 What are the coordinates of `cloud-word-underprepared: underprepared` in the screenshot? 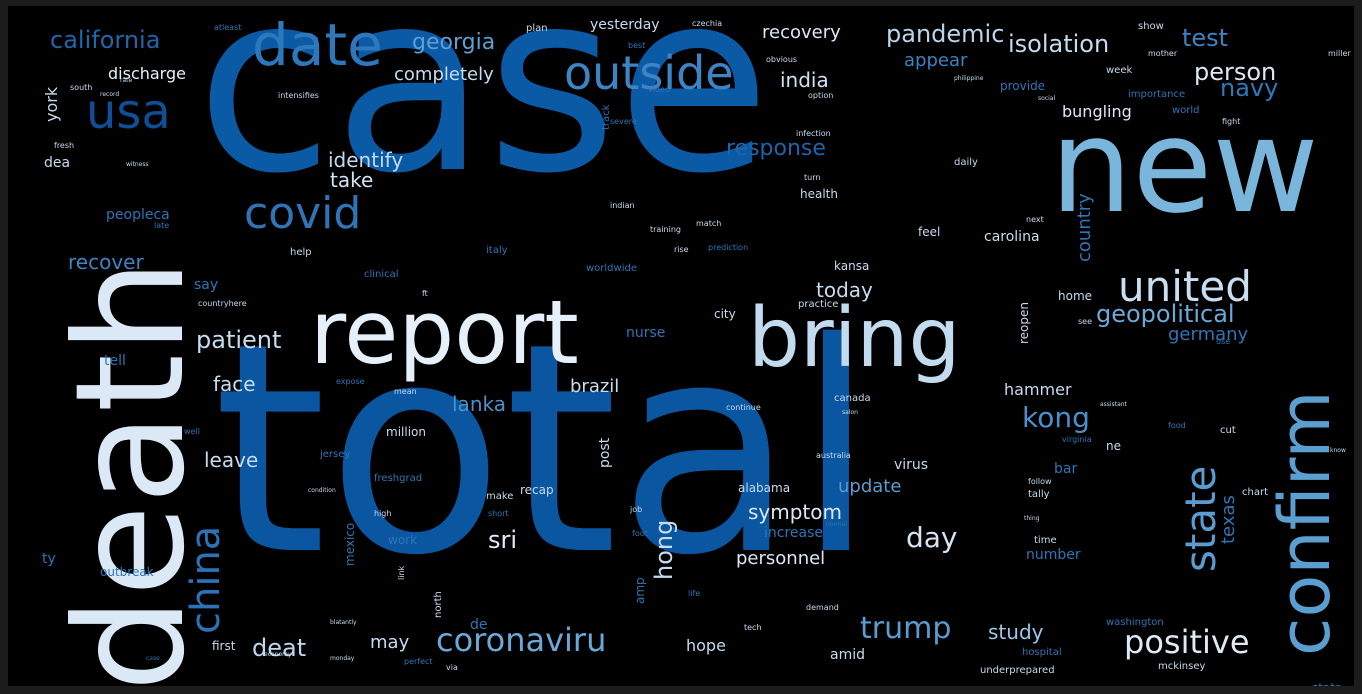 It's located at (1017, 670).